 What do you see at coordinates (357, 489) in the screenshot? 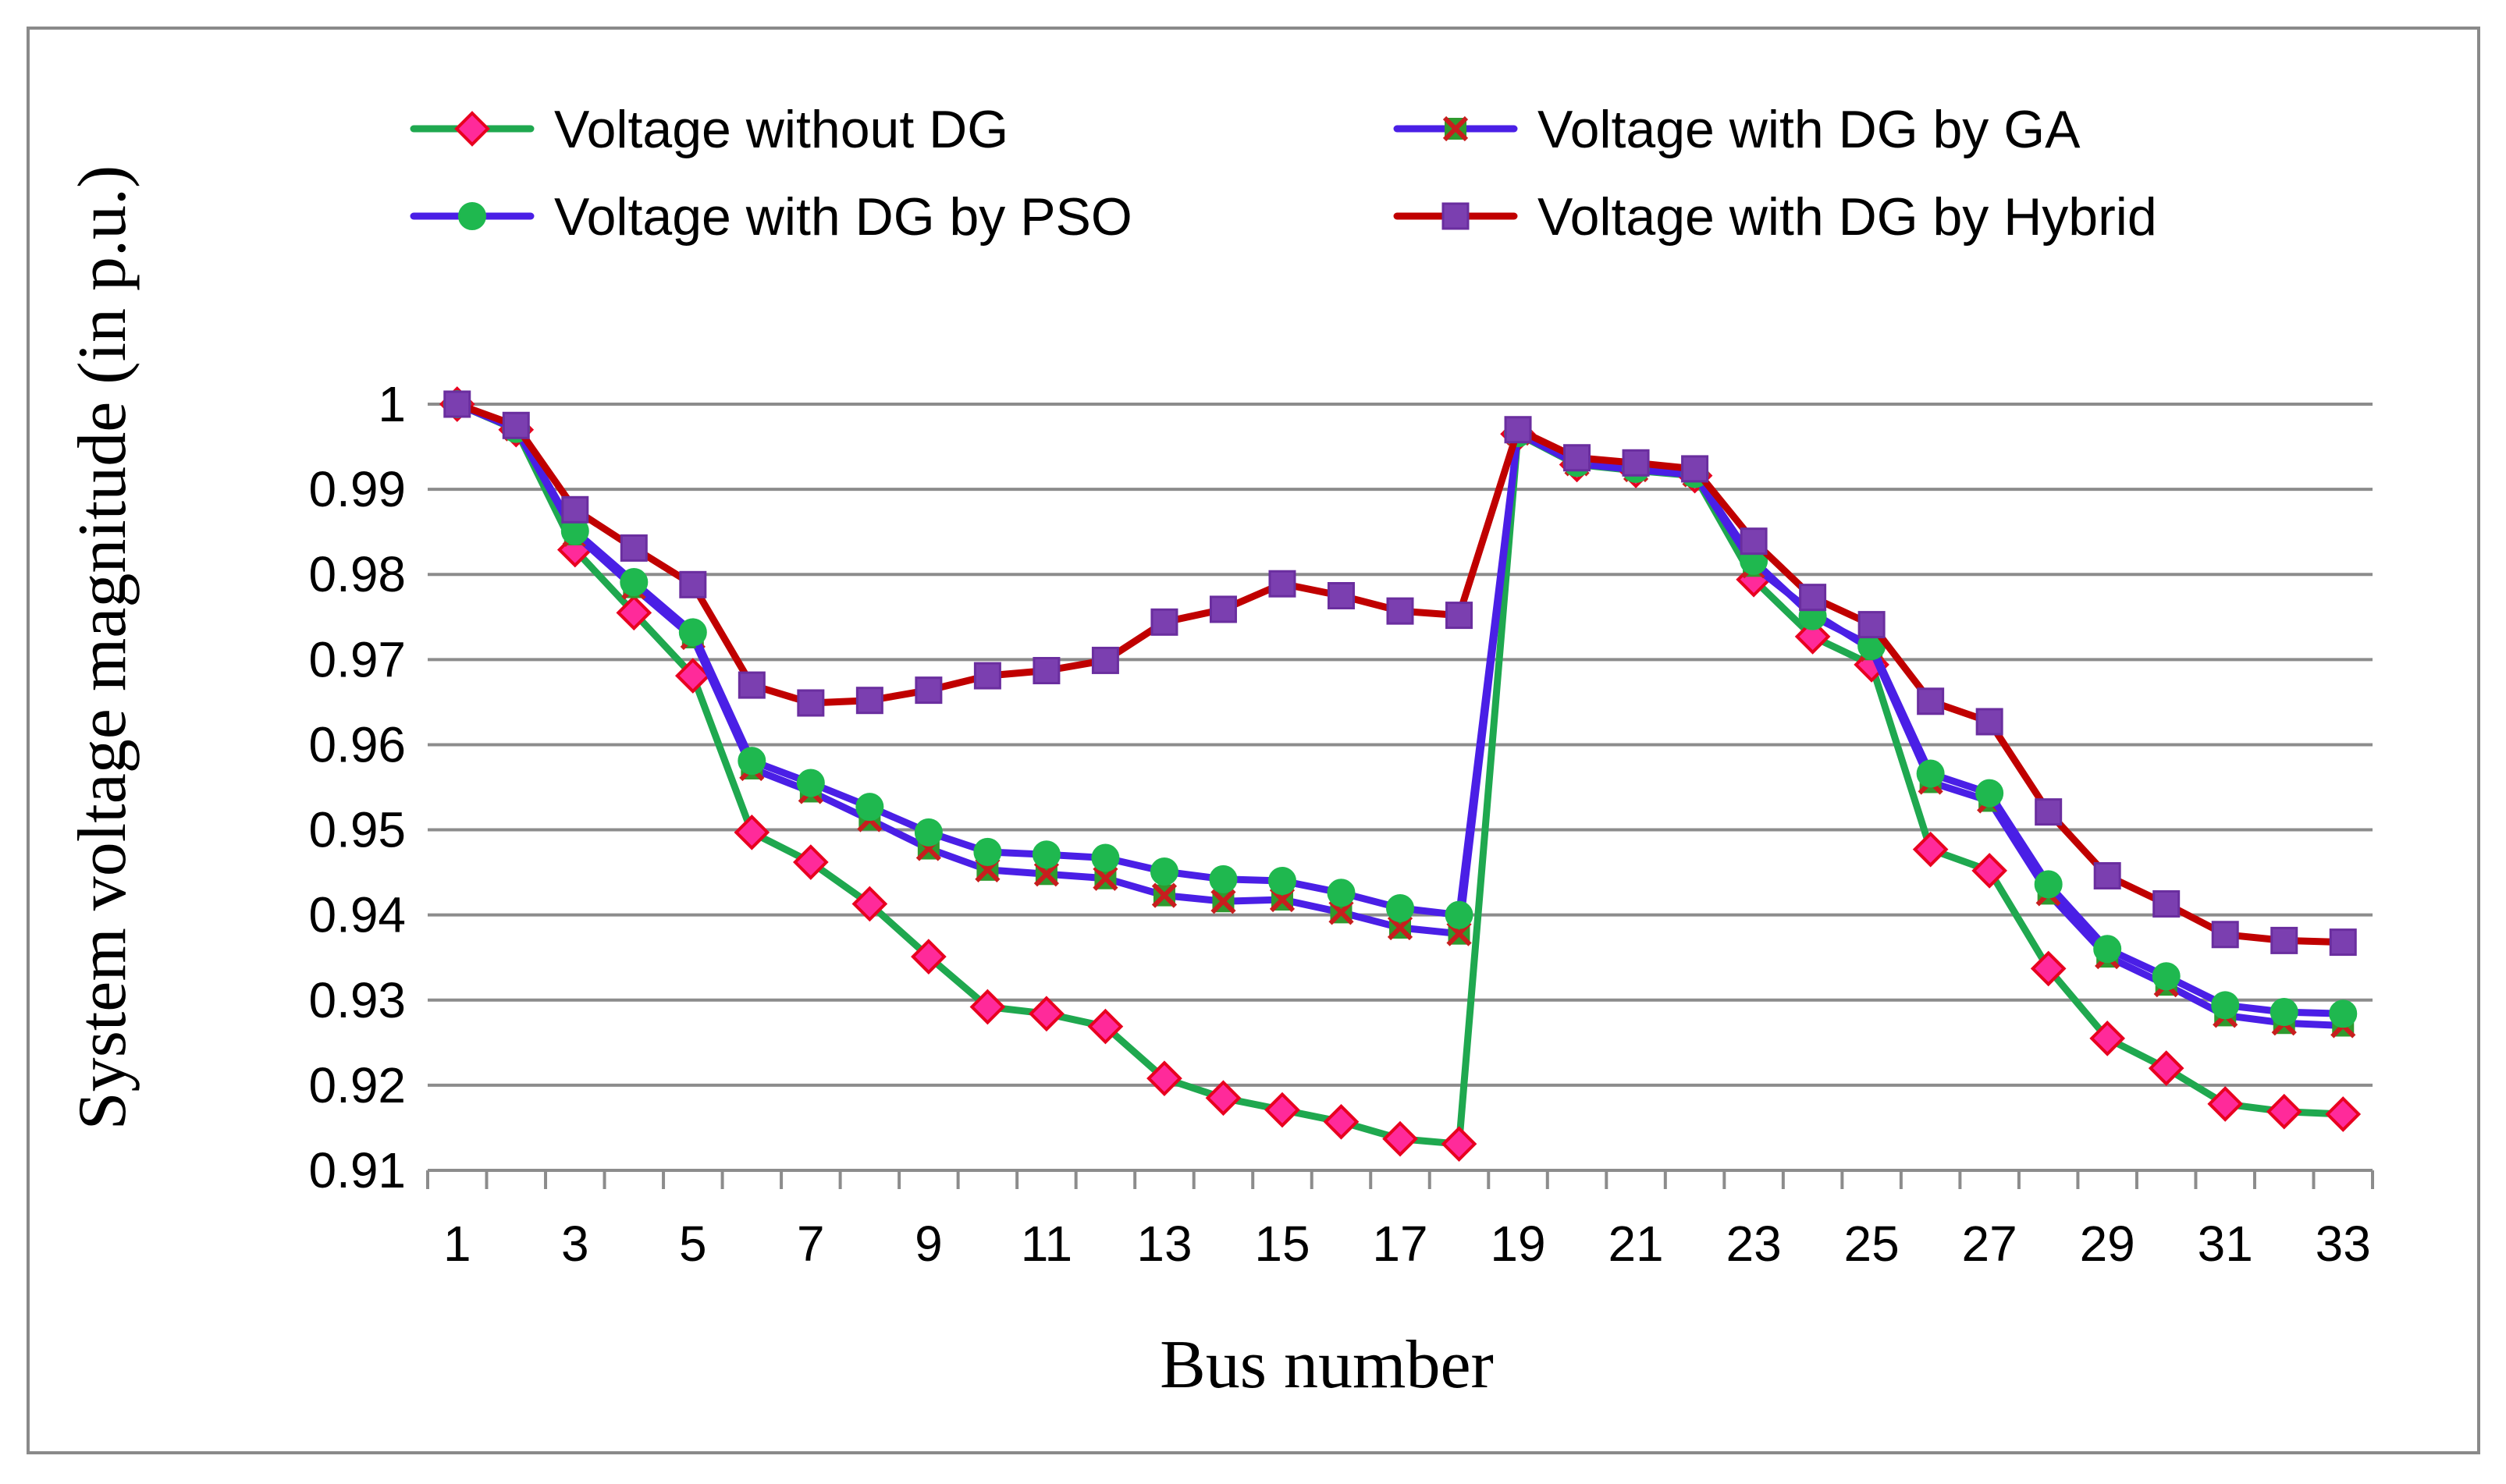
I see `y-tick-label: 0.99` at bounding box center [357, 489].